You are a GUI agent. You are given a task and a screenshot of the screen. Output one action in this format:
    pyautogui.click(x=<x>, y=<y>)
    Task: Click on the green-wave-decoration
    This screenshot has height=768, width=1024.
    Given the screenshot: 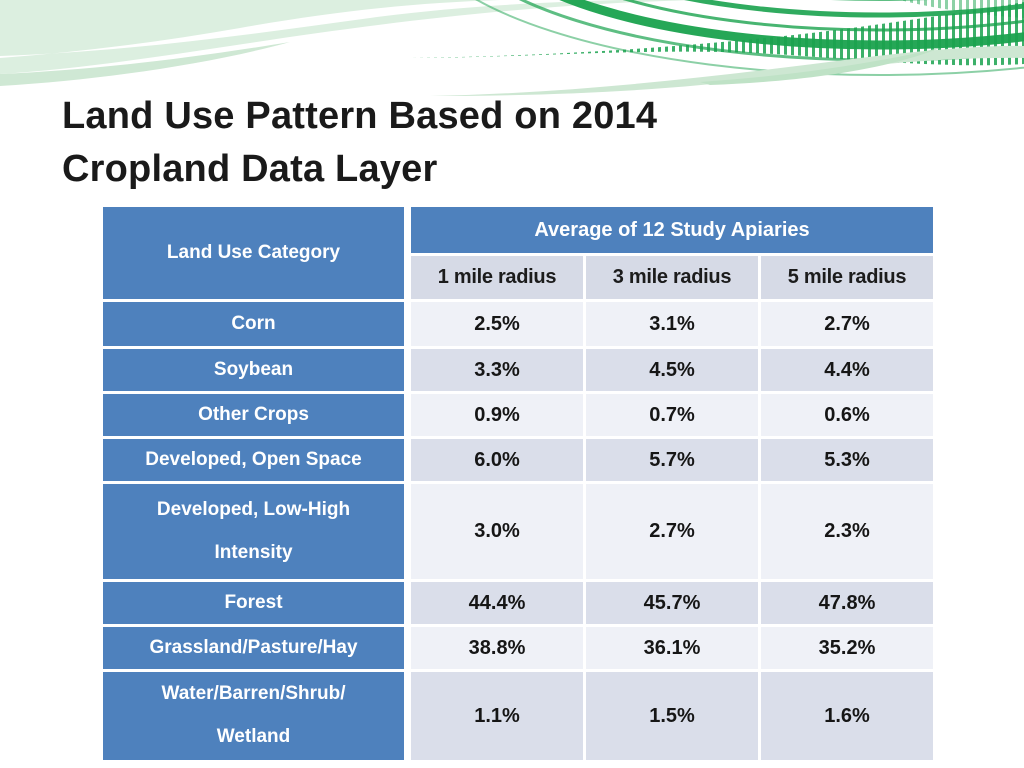 What is the action you would take?
    pyautogui.click(x=512, y=48)
    